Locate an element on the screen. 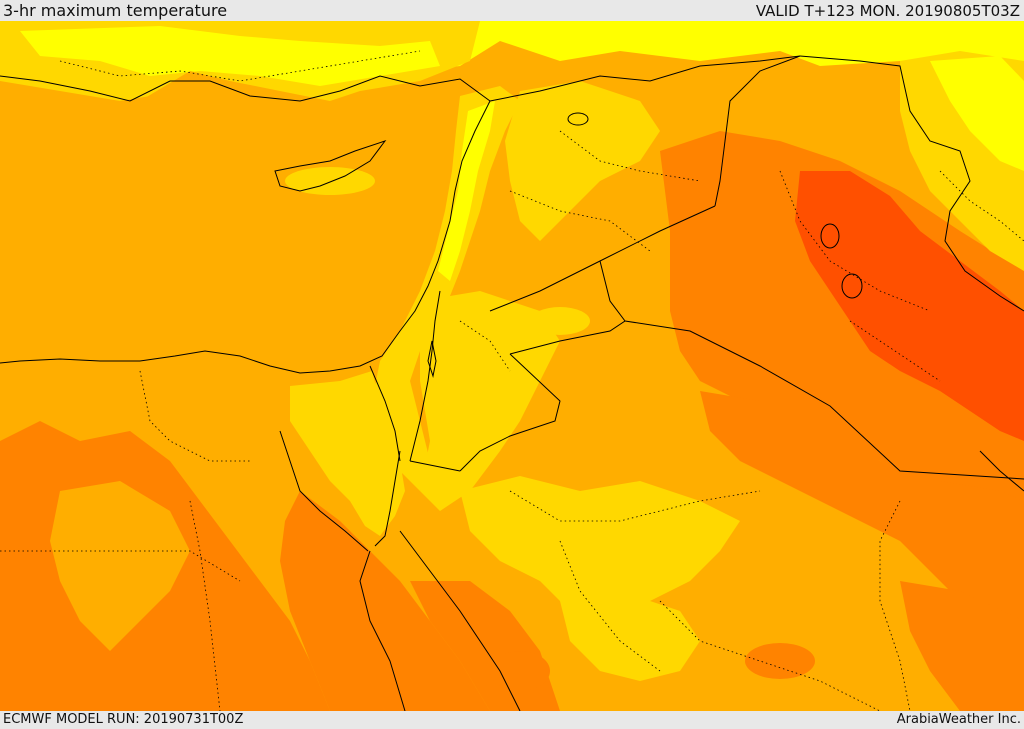 The image size is (1024, 729). field-iraq-very-hot is located at coordinates (909, 306).